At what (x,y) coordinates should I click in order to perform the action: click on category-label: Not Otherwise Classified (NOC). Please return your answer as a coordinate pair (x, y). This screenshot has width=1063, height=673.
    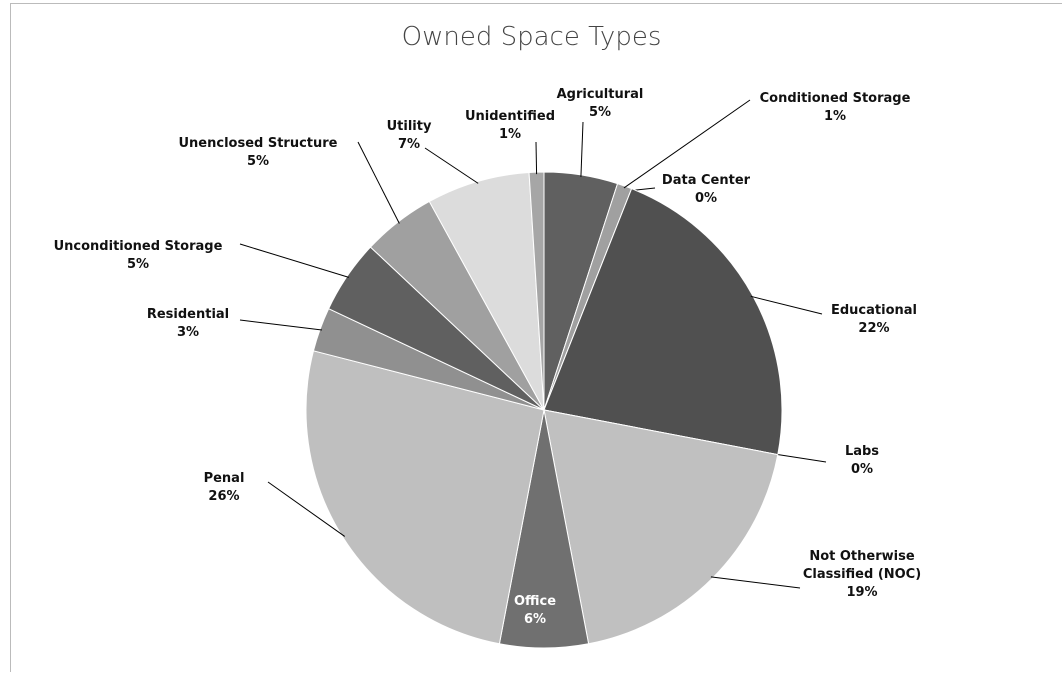
    Looking at the image, I should click on (862, 565).